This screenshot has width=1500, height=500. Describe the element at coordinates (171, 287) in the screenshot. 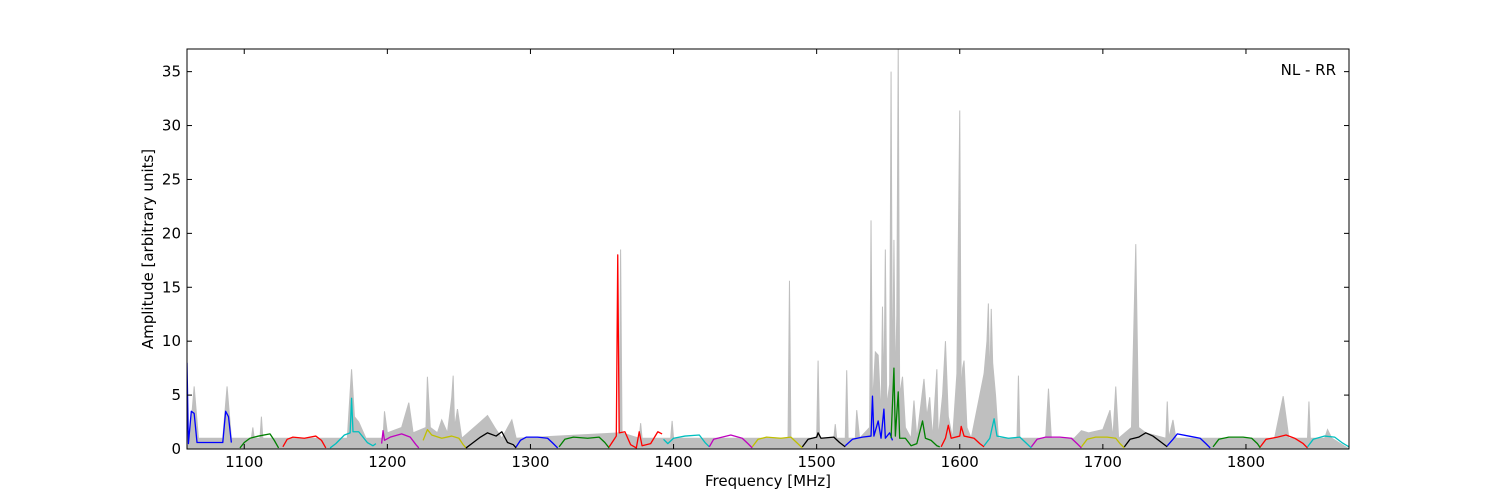

I see `y-tick-label: 15` at that location.